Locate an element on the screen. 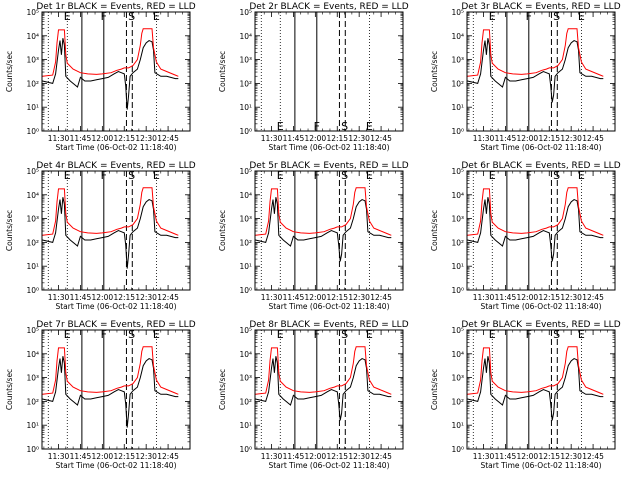 Image resolution: width=640 pixels, height=480 pixels. panel-title: Det 3r BLACK = Events, RED = LLD is located at coordinates (540, 7).